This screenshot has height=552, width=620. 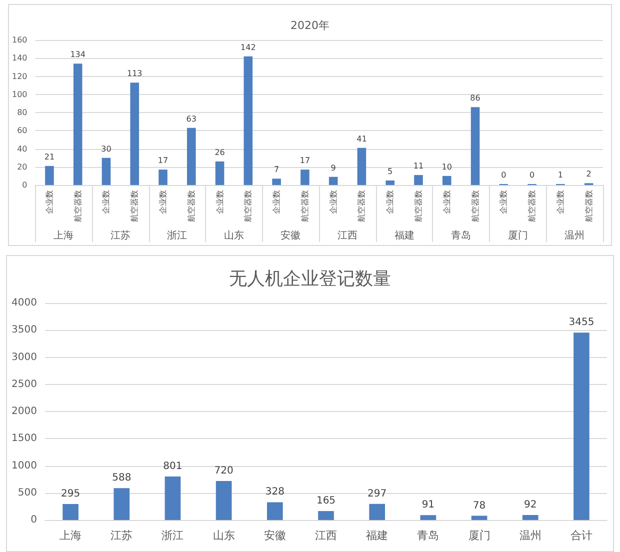 What do you see at coordinates (20, 76) in the screenshot?
I see `y-tick-label: 120` at bounding box center [20, 76].